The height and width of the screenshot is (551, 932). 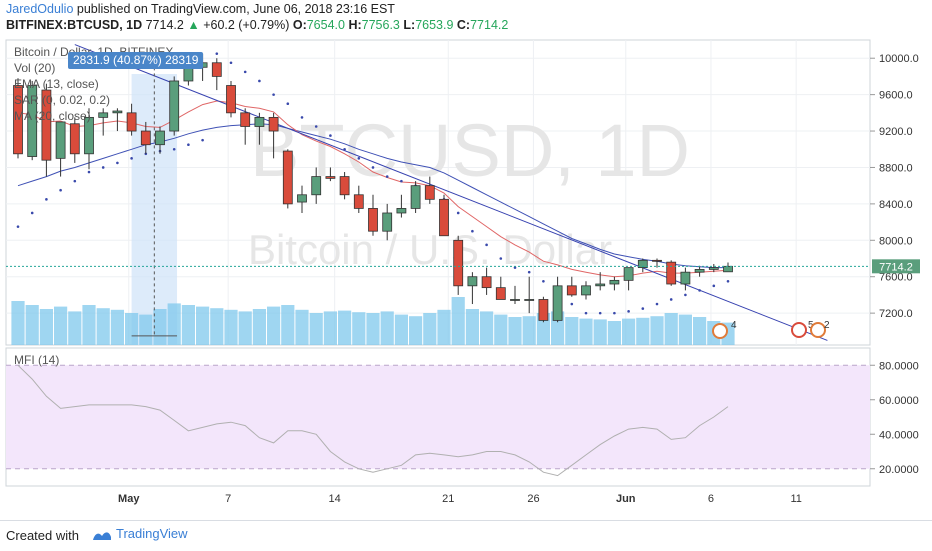 What do you see at coordinates (193, 25) in the screenshot?
I see `up-arrow-icon: ▲` at bounding box center [193, 25].